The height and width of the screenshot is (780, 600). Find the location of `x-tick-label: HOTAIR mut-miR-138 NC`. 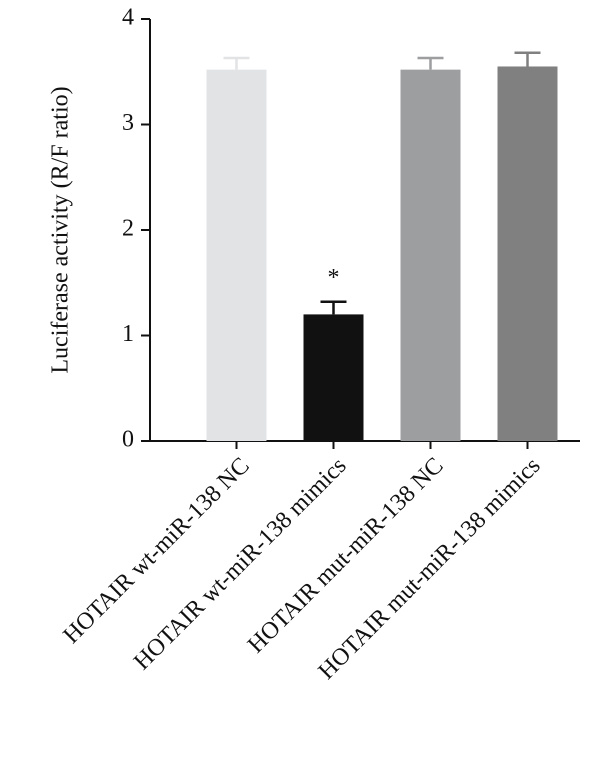

x-tick-label: HOTAIR mut-miR-138 NC is located at coordinates (346, 556).